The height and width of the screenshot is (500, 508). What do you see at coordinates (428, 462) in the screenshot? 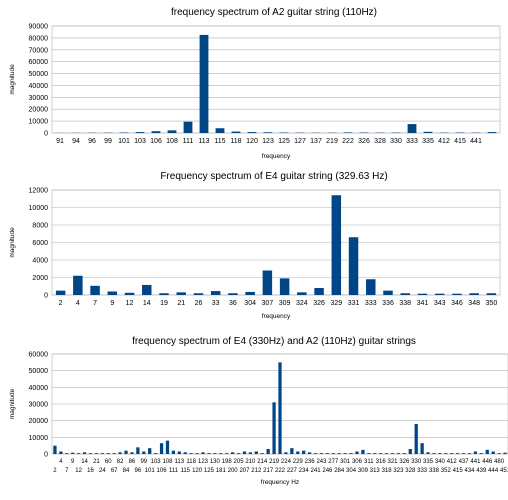
I see `x-tick-label: 335` at bounding box center [428, 462].